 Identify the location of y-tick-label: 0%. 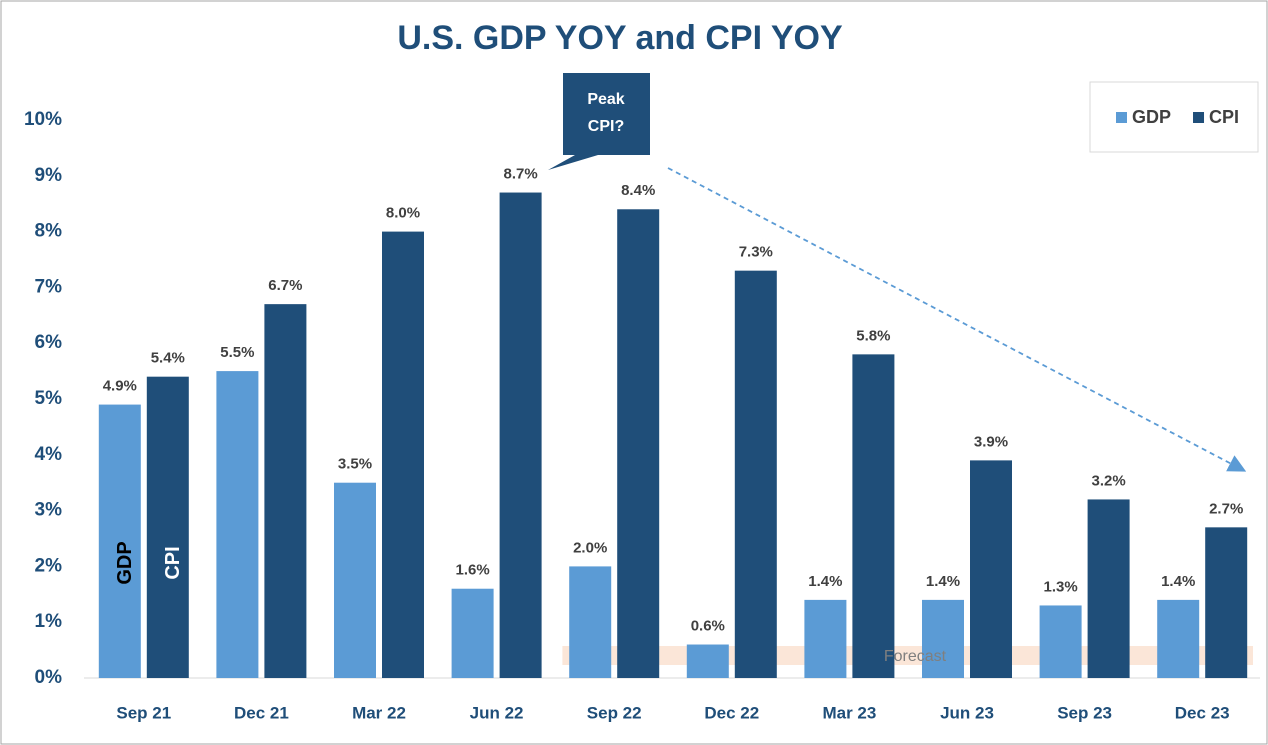
(49, 677).